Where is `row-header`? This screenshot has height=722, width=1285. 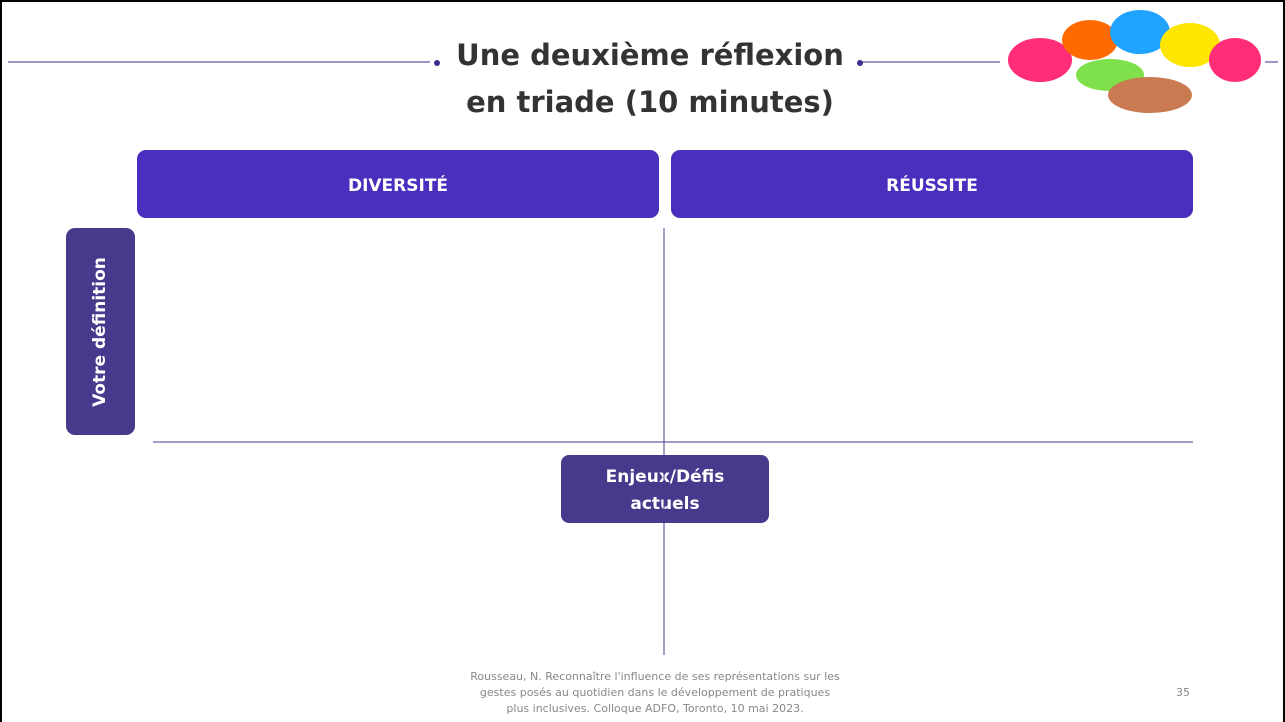
row-header is located at coordinates (100, 331).